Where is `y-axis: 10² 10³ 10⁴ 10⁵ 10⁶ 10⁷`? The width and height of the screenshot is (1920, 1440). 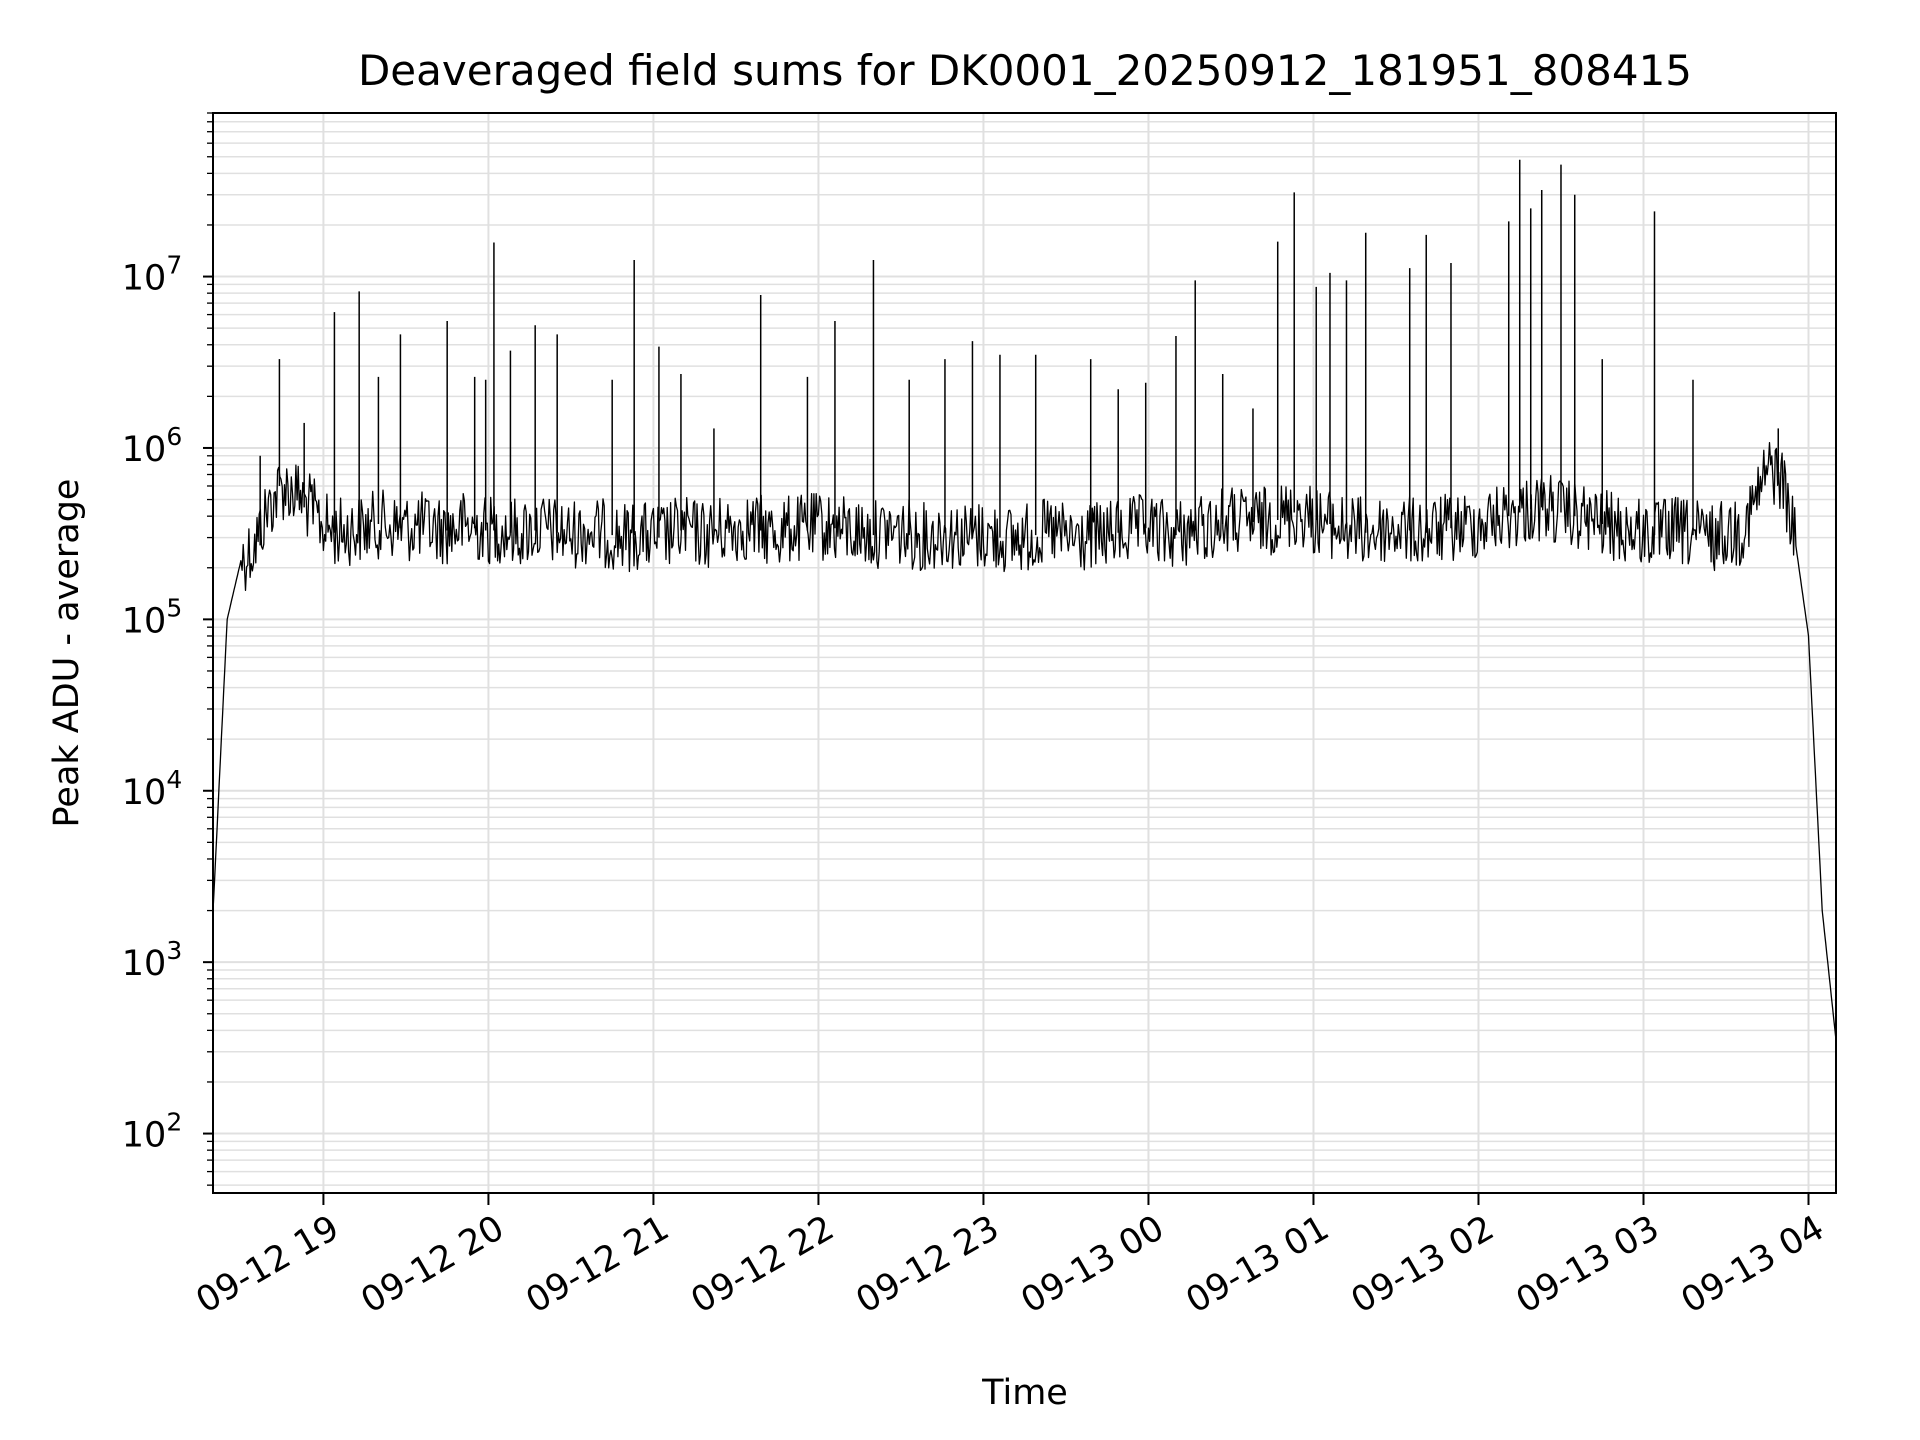 y-axis: 10² 10³ 10⁴ 10⁵ 10⁶ 10⁷ is located at coordinates (167, 649).